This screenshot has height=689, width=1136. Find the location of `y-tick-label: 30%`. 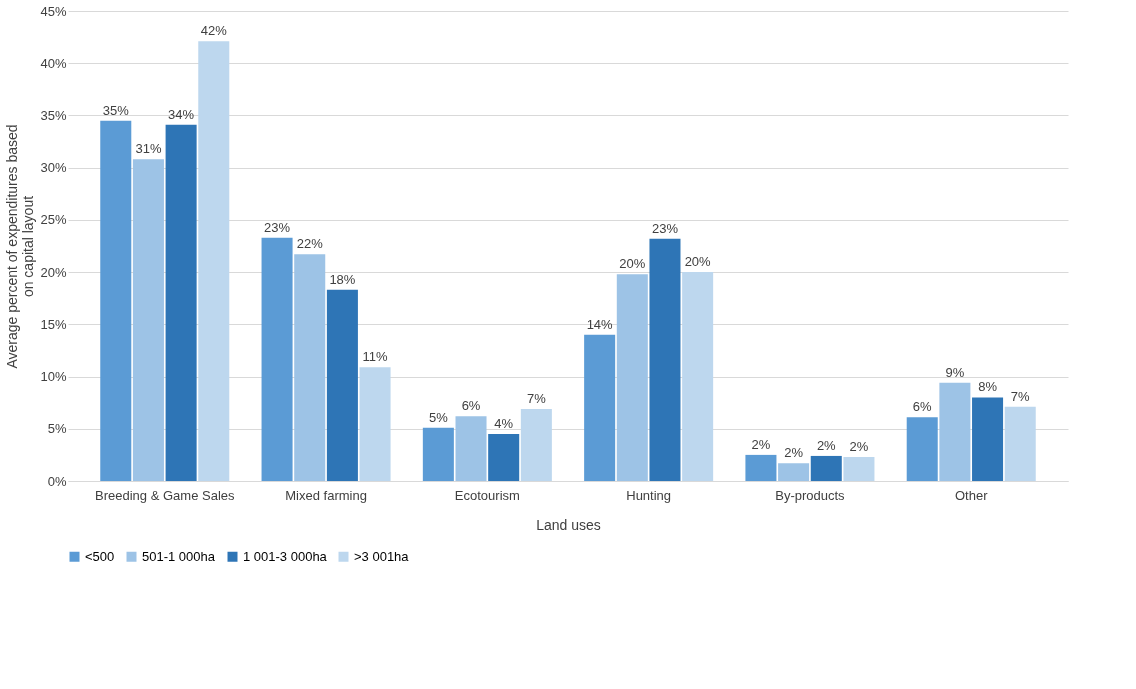

y-tick-label: 30% is located at coordinates (53, 168).